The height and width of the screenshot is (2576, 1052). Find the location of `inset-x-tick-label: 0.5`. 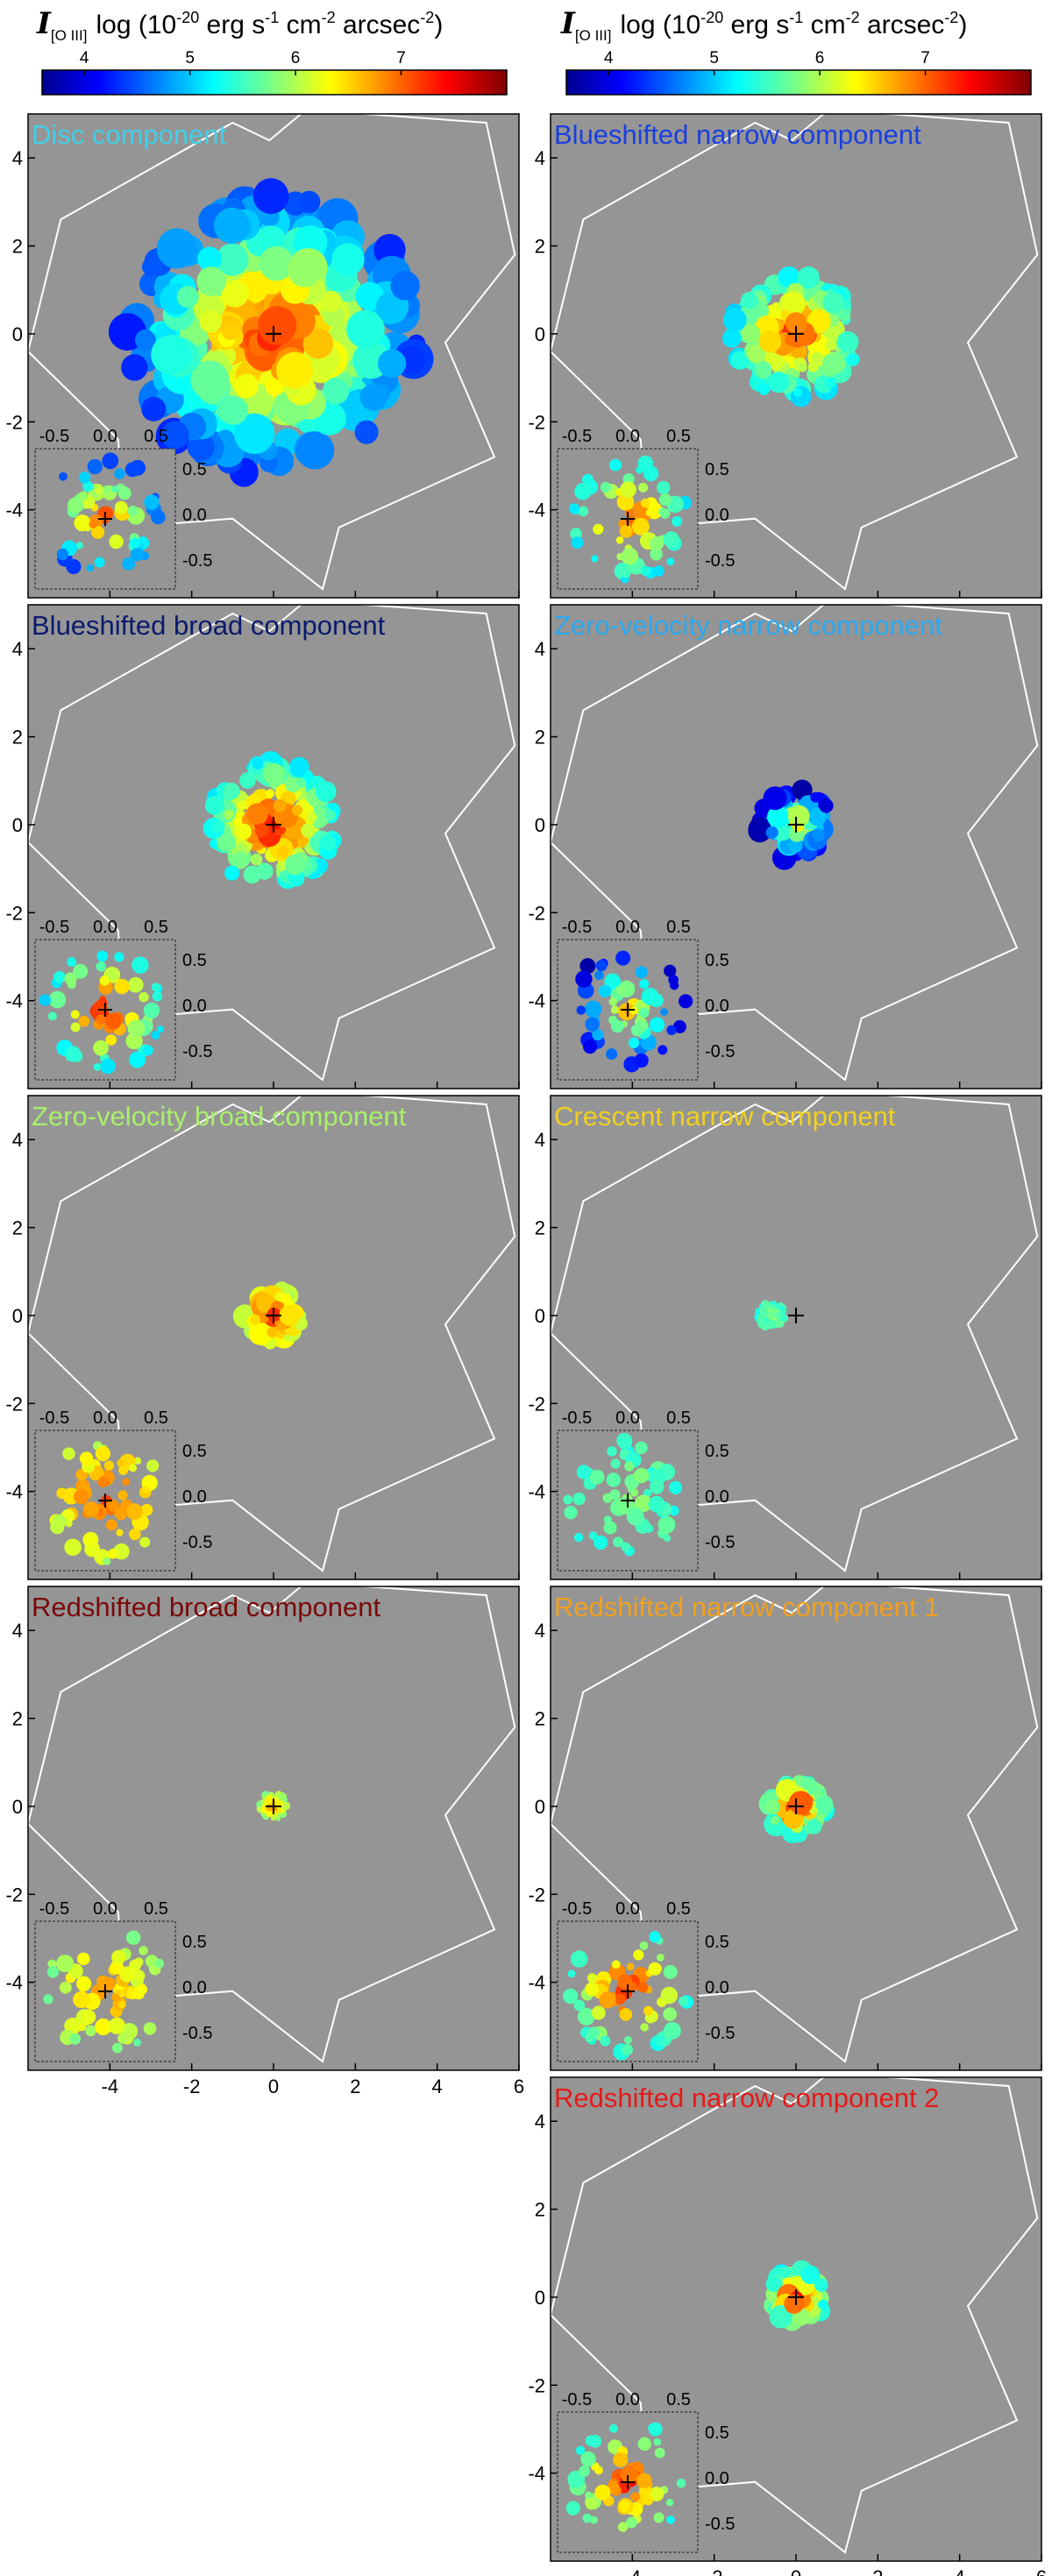

inset-x-tick-label: 0.5 is located at coordinates (678, 2399).